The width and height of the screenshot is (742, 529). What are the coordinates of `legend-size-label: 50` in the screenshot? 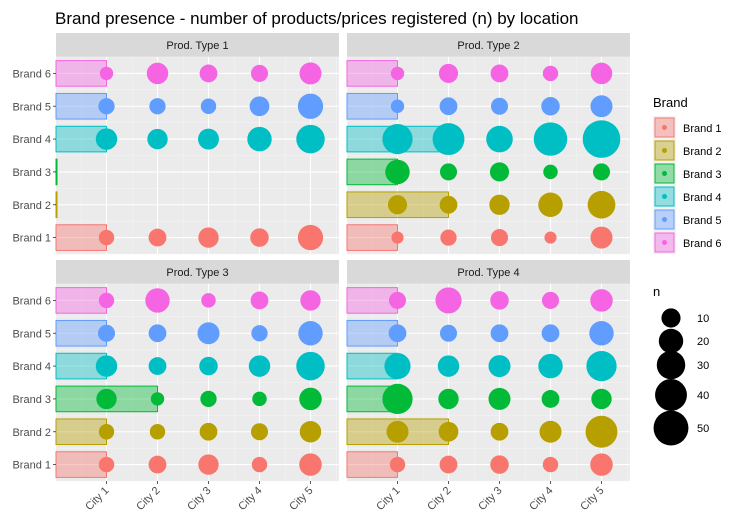 It's located at (703, 429).